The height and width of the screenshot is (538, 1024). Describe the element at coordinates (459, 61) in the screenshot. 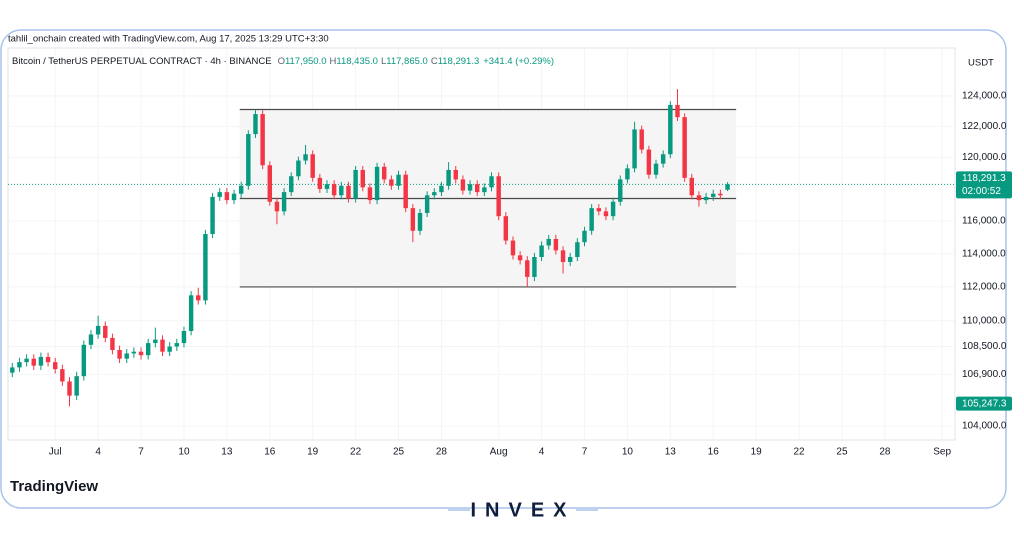

I see `ohlc-value: 118,291.3` at that location.